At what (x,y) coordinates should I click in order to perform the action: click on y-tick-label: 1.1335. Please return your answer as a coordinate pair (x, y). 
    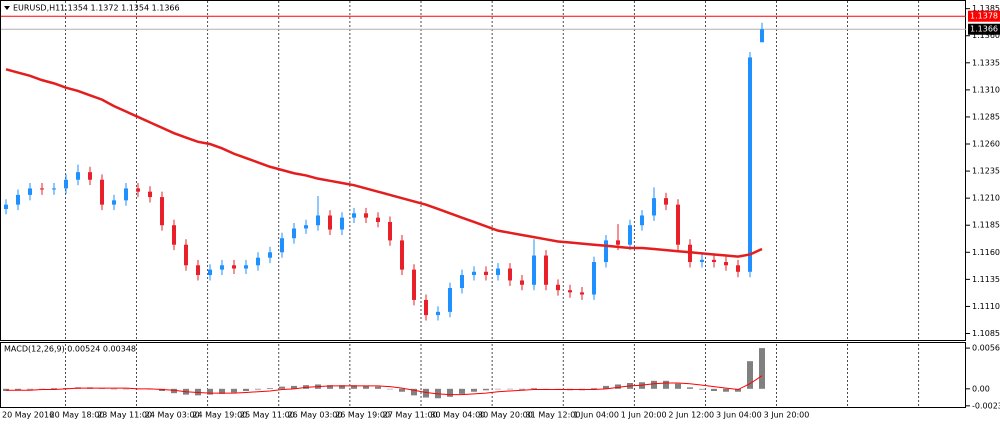
    Looking at the image, I should click on (986, 62).